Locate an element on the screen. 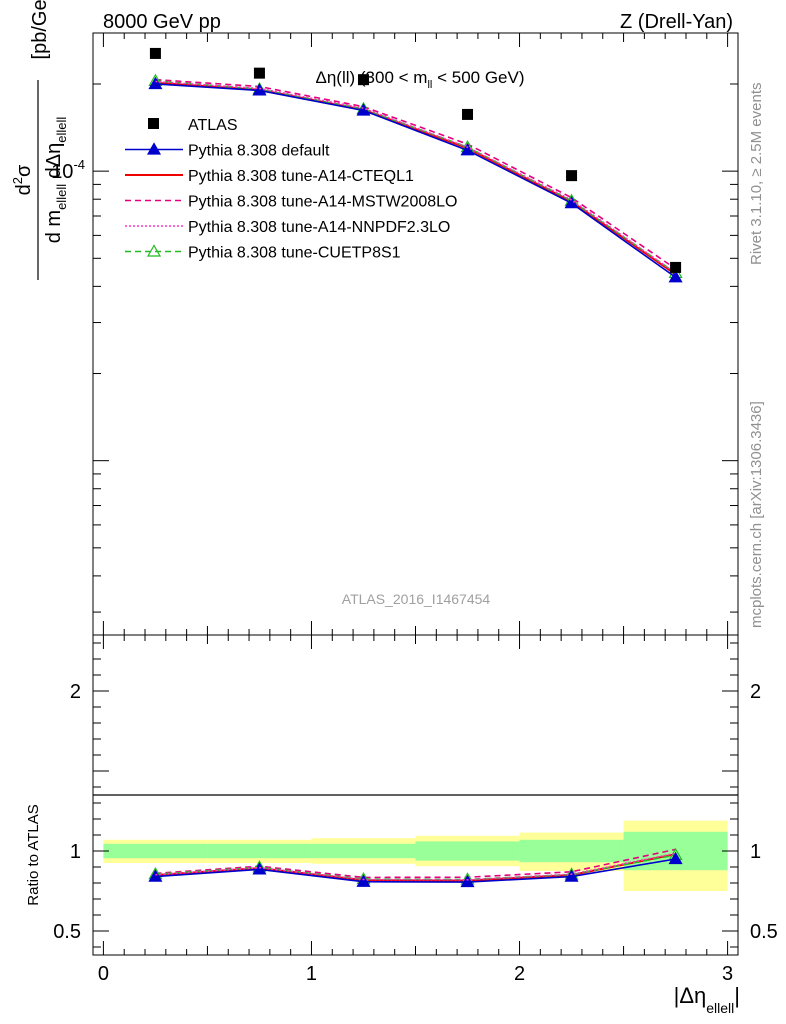  ylabel-part: 2 is located at coordinates (17, 180).